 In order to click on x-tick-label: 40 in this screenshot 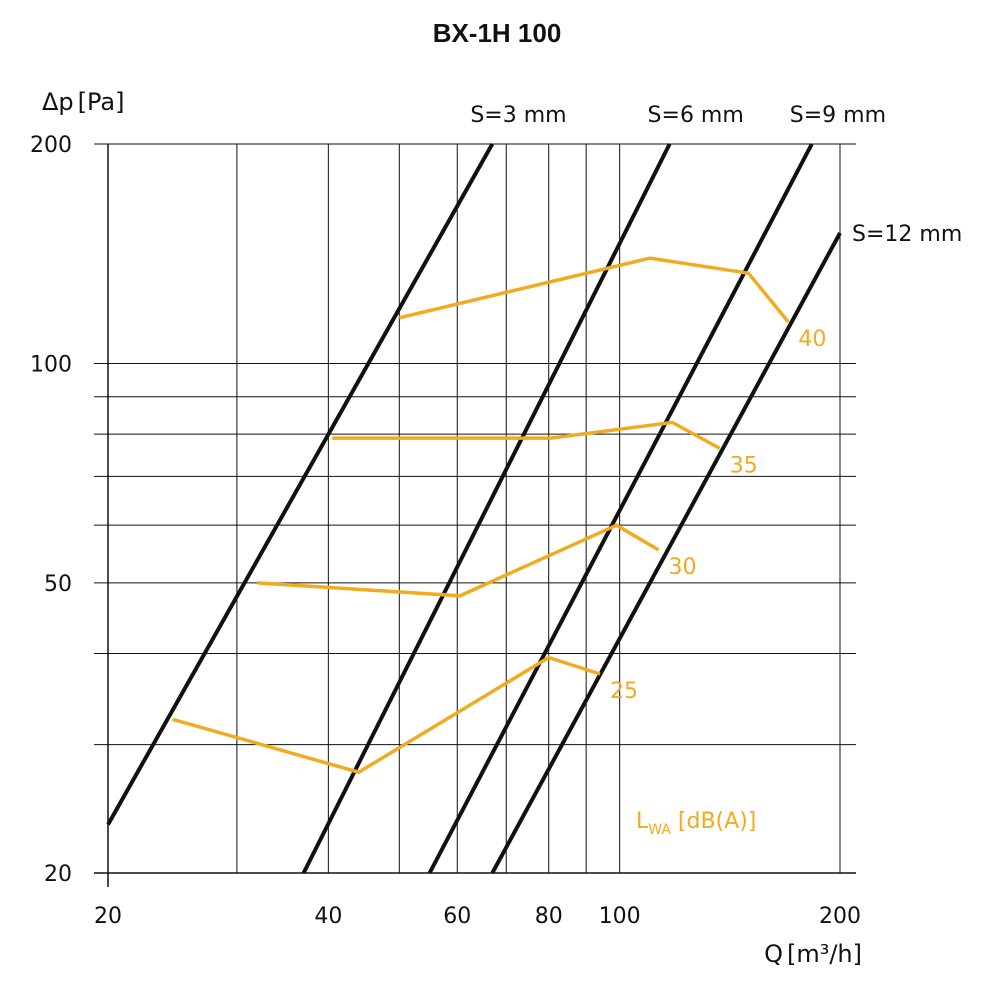, I will do `click(328, 916)`.